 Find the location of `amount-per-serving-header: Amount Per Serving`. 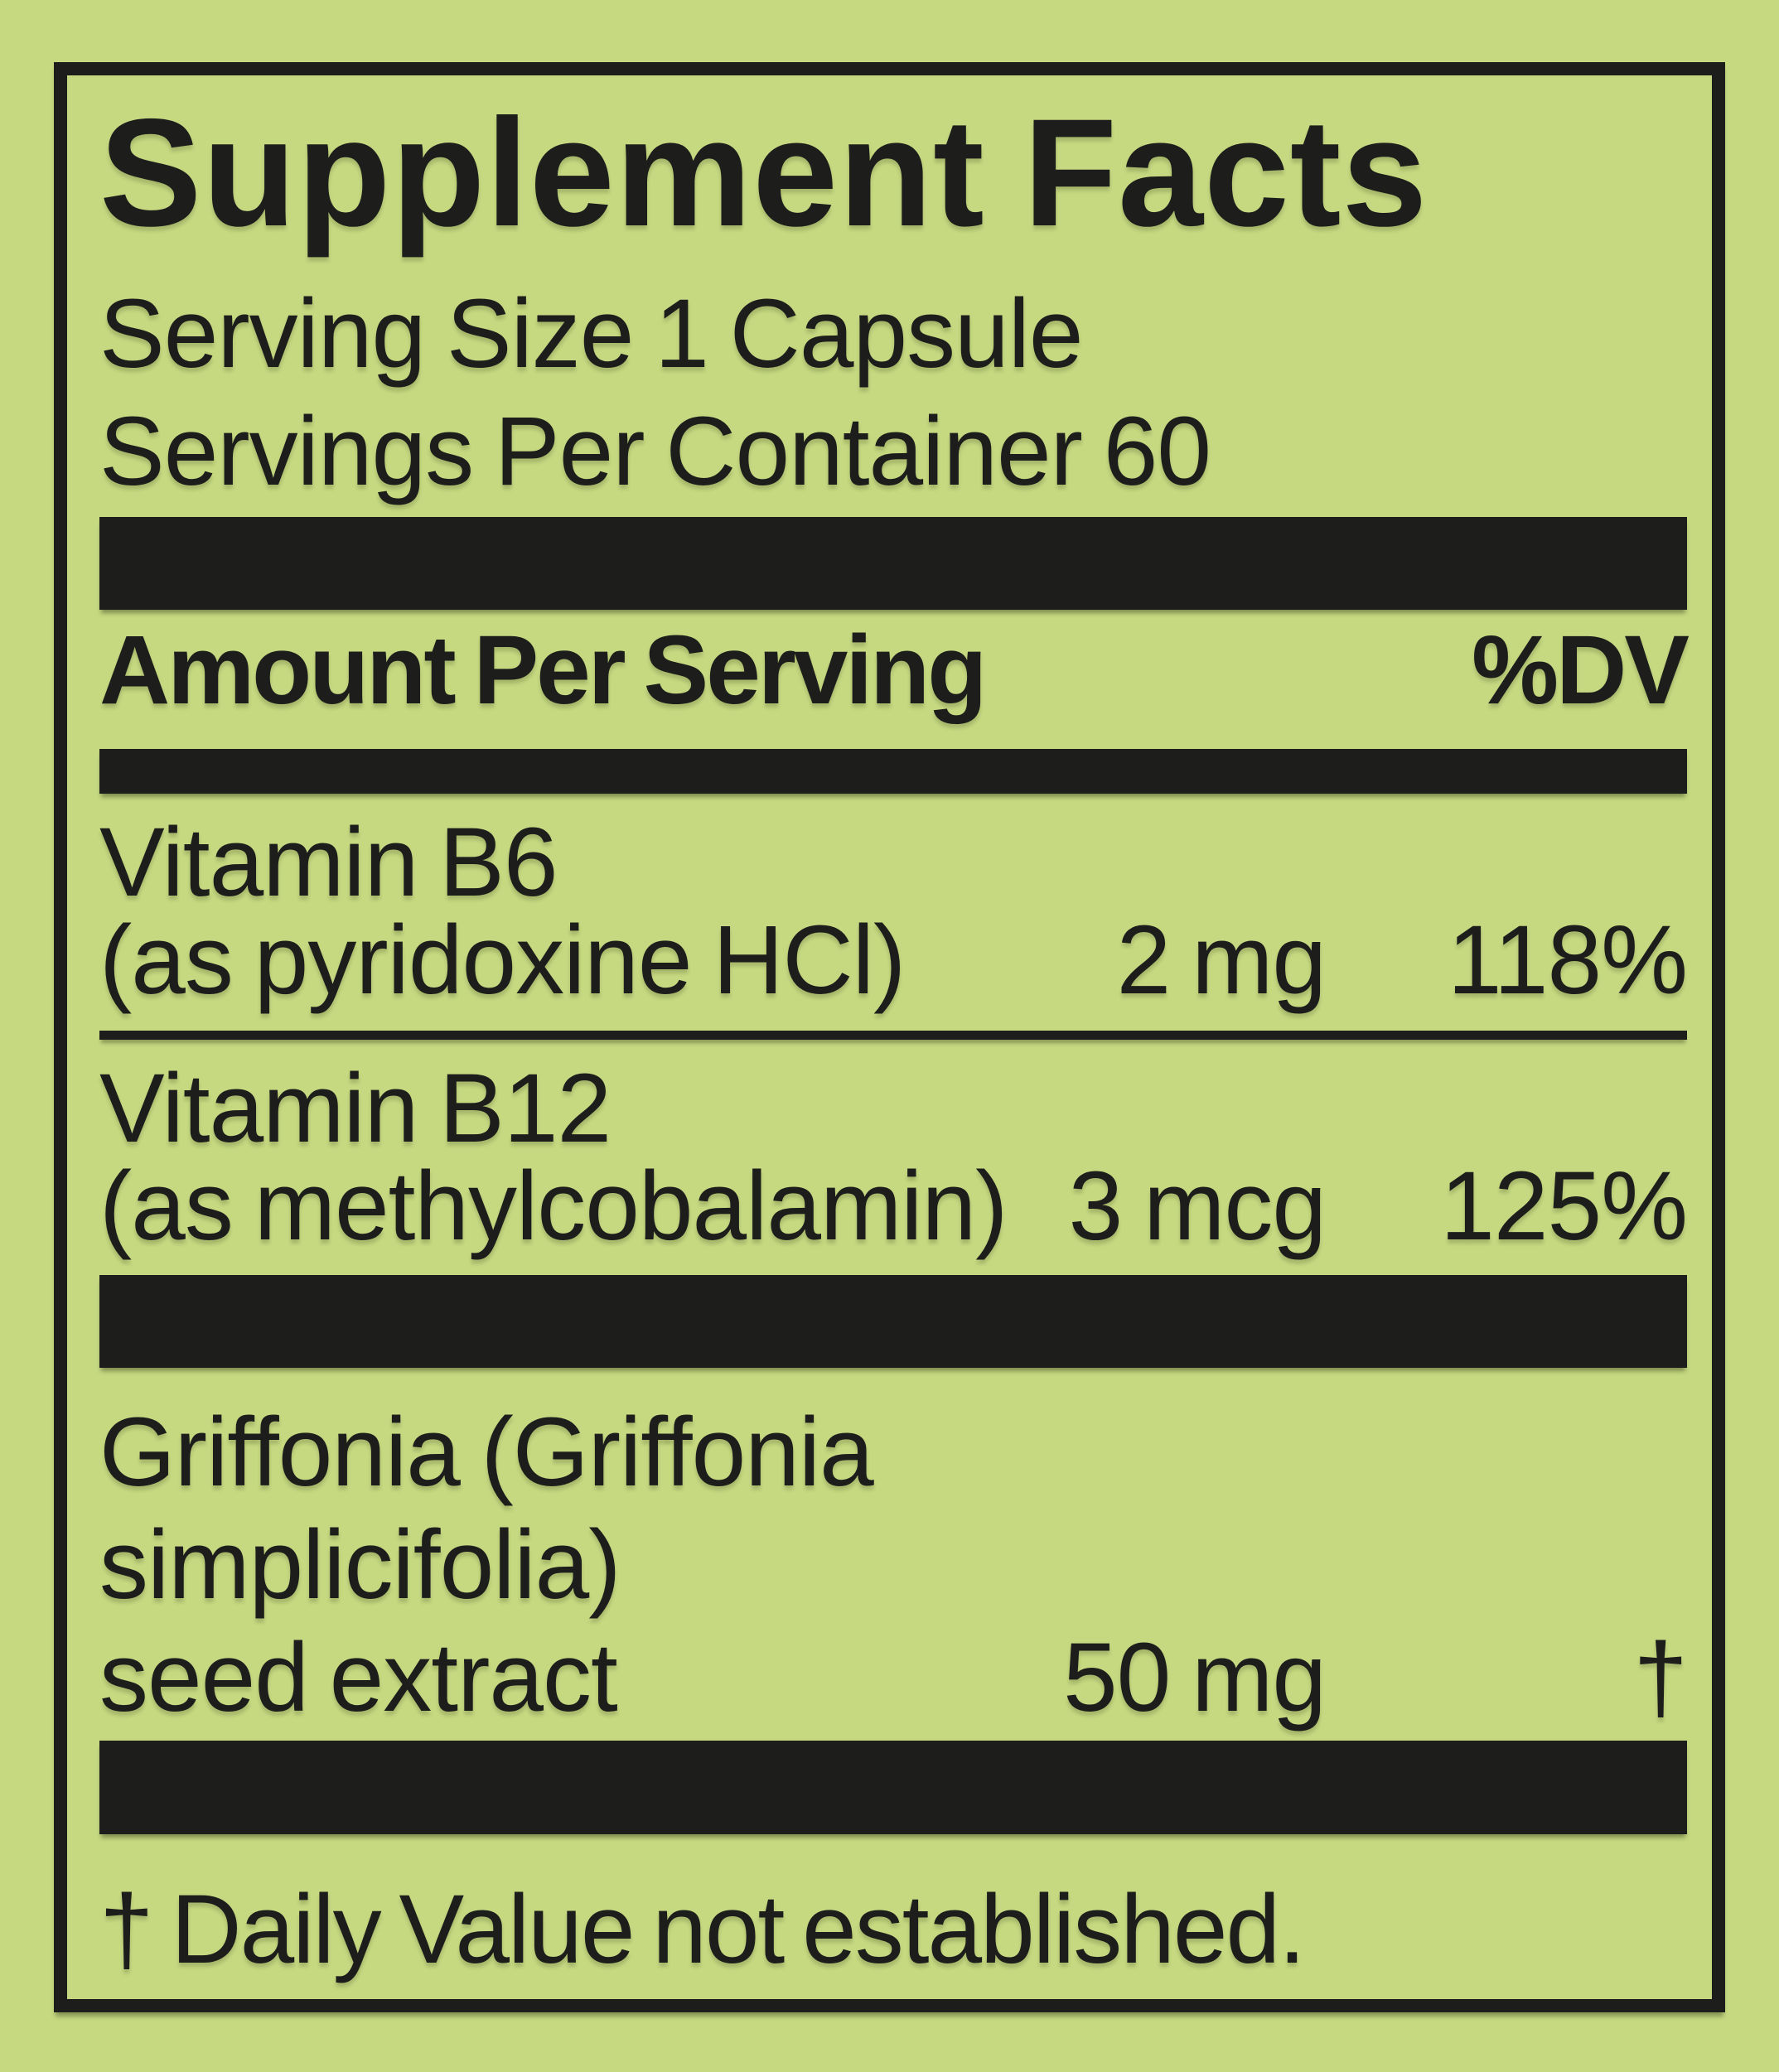

amount-per-serving-header: Amount Per Serving is located at coordinates (543, 671).